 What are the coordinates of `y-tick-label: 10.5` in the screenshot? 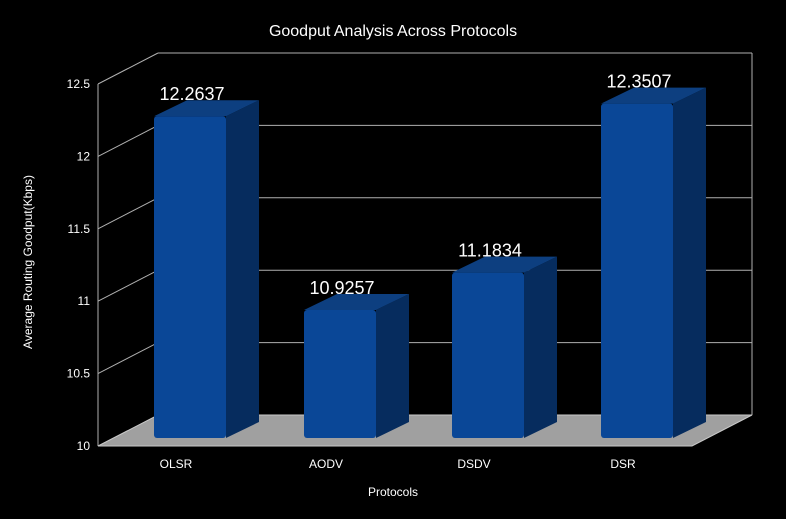 It's located at (79, 374).